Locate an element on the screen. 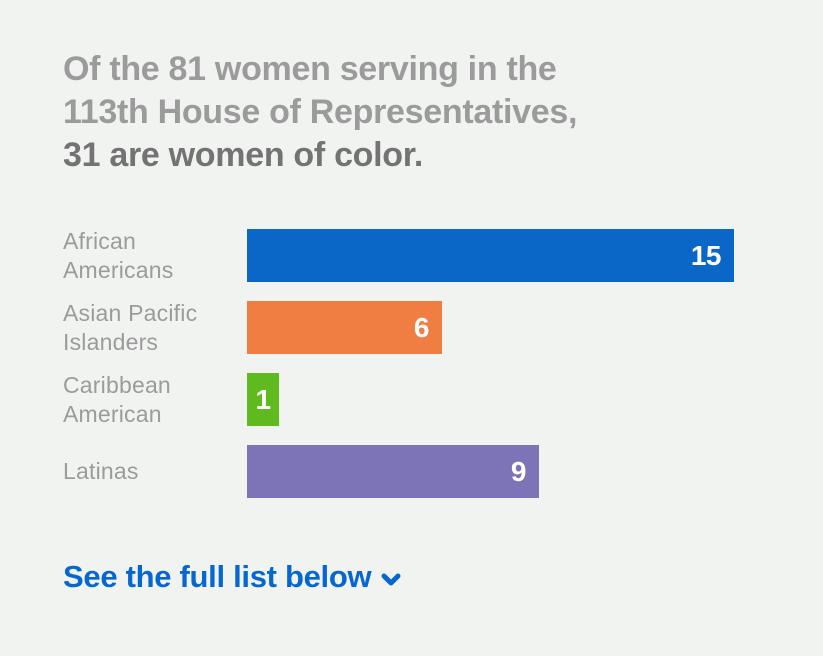 The height and width of the screenshot is (656, 823). title-line-3: 31 are women of color. is located at coordinates (243, 155).